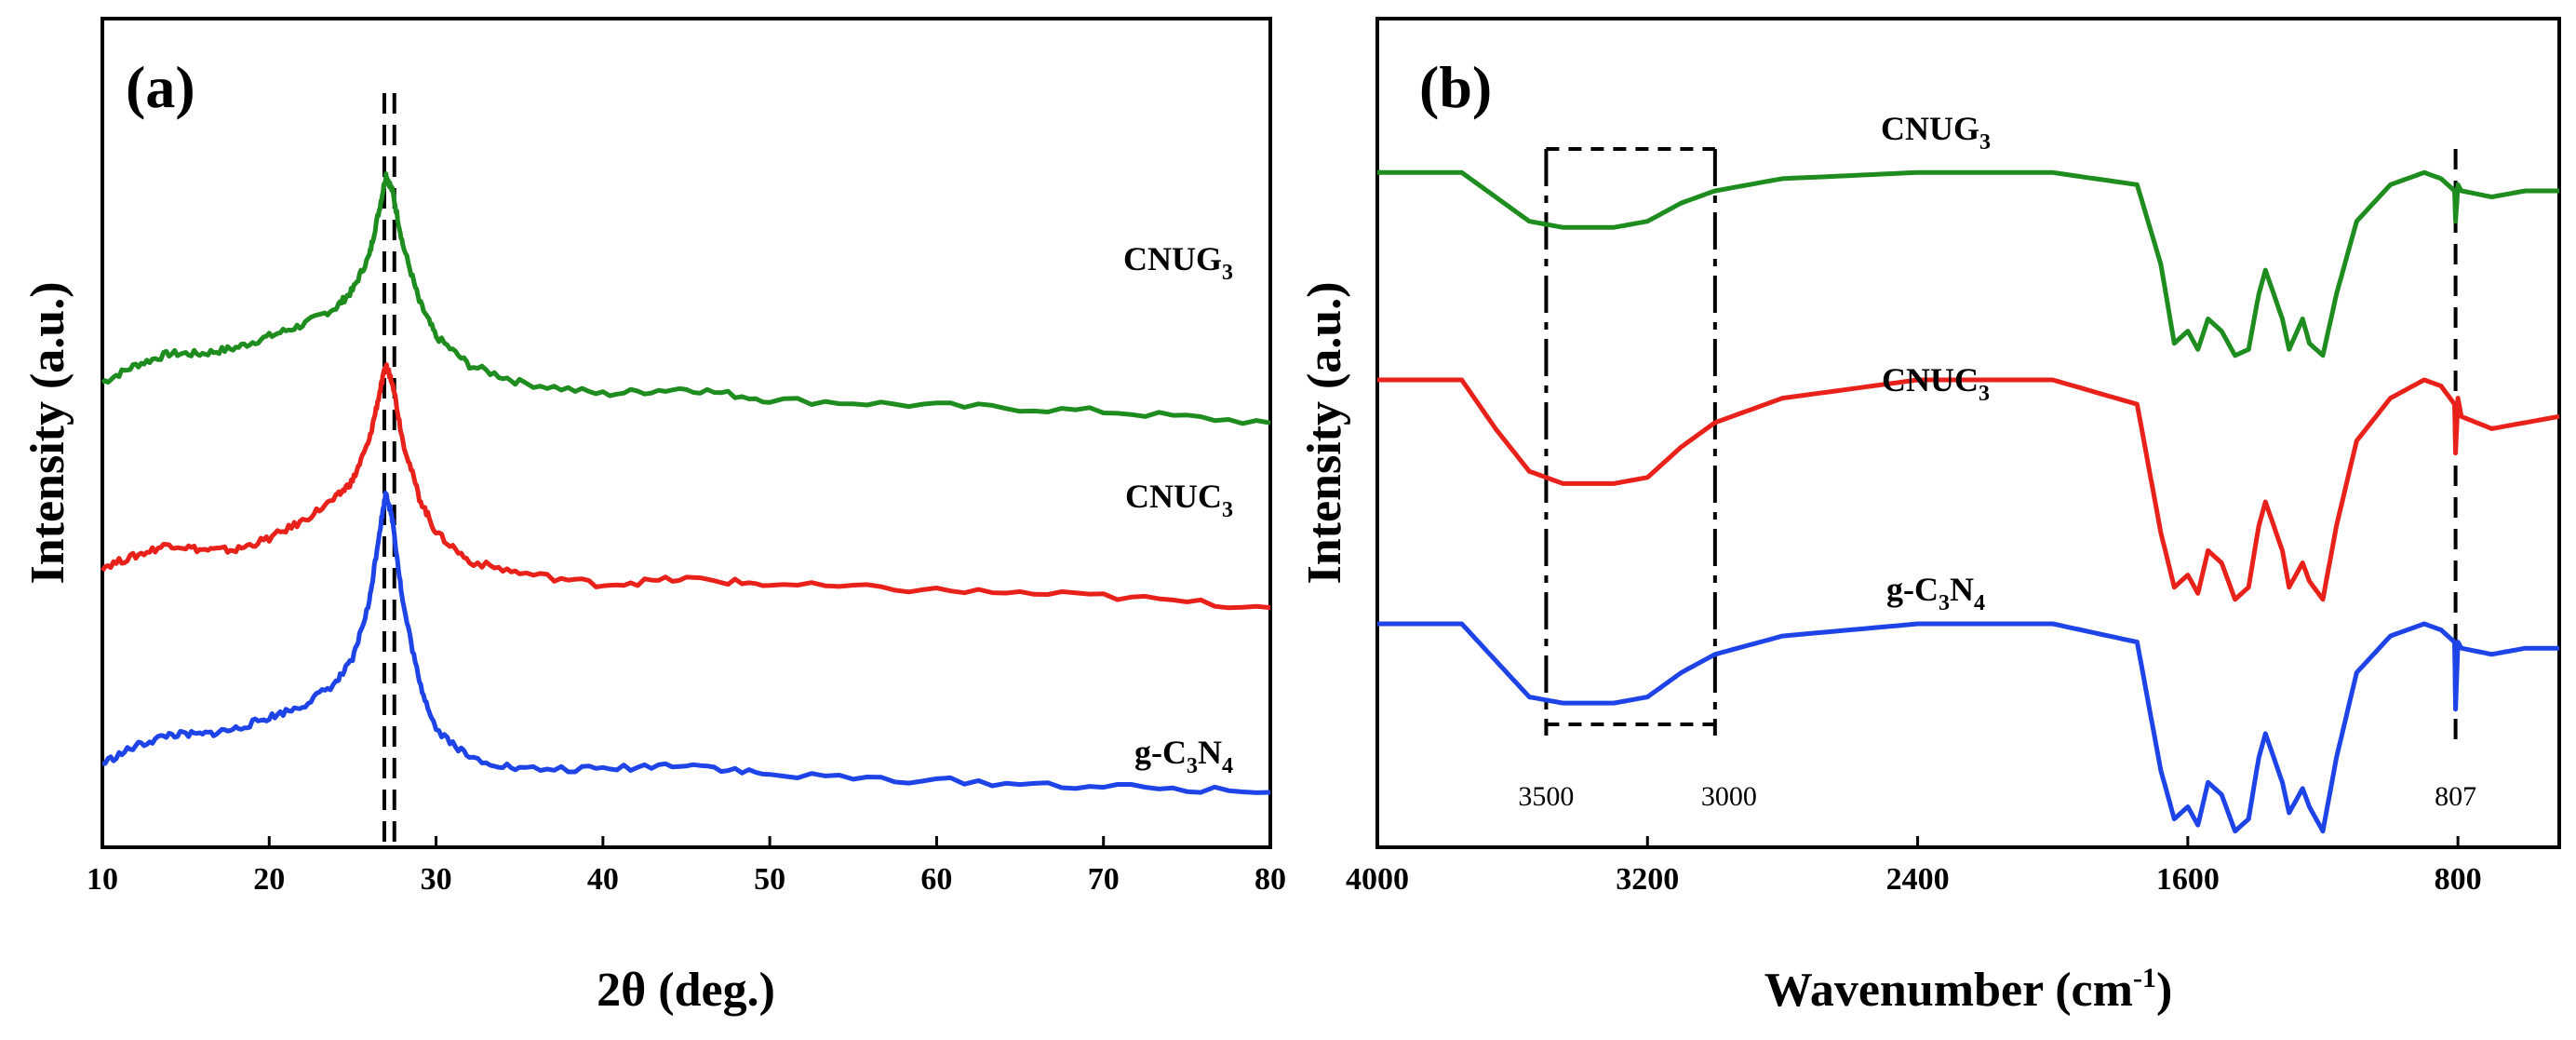 The image size is (2576, 1040). Describe the element at coordinates (936, 879) in the screenshot. I see `panel-a-tick-label-60: 60` at that location.